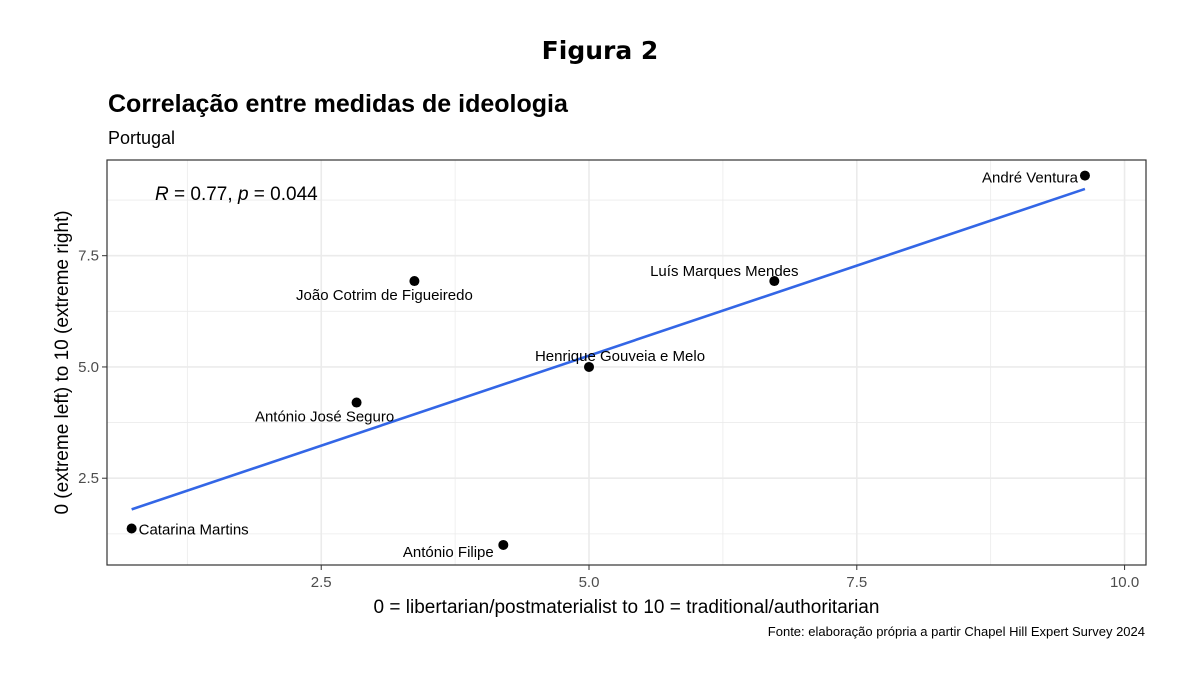 The image size is (1200, 675). I want to click on y-tick-label: 5.0, so click(88, 367).